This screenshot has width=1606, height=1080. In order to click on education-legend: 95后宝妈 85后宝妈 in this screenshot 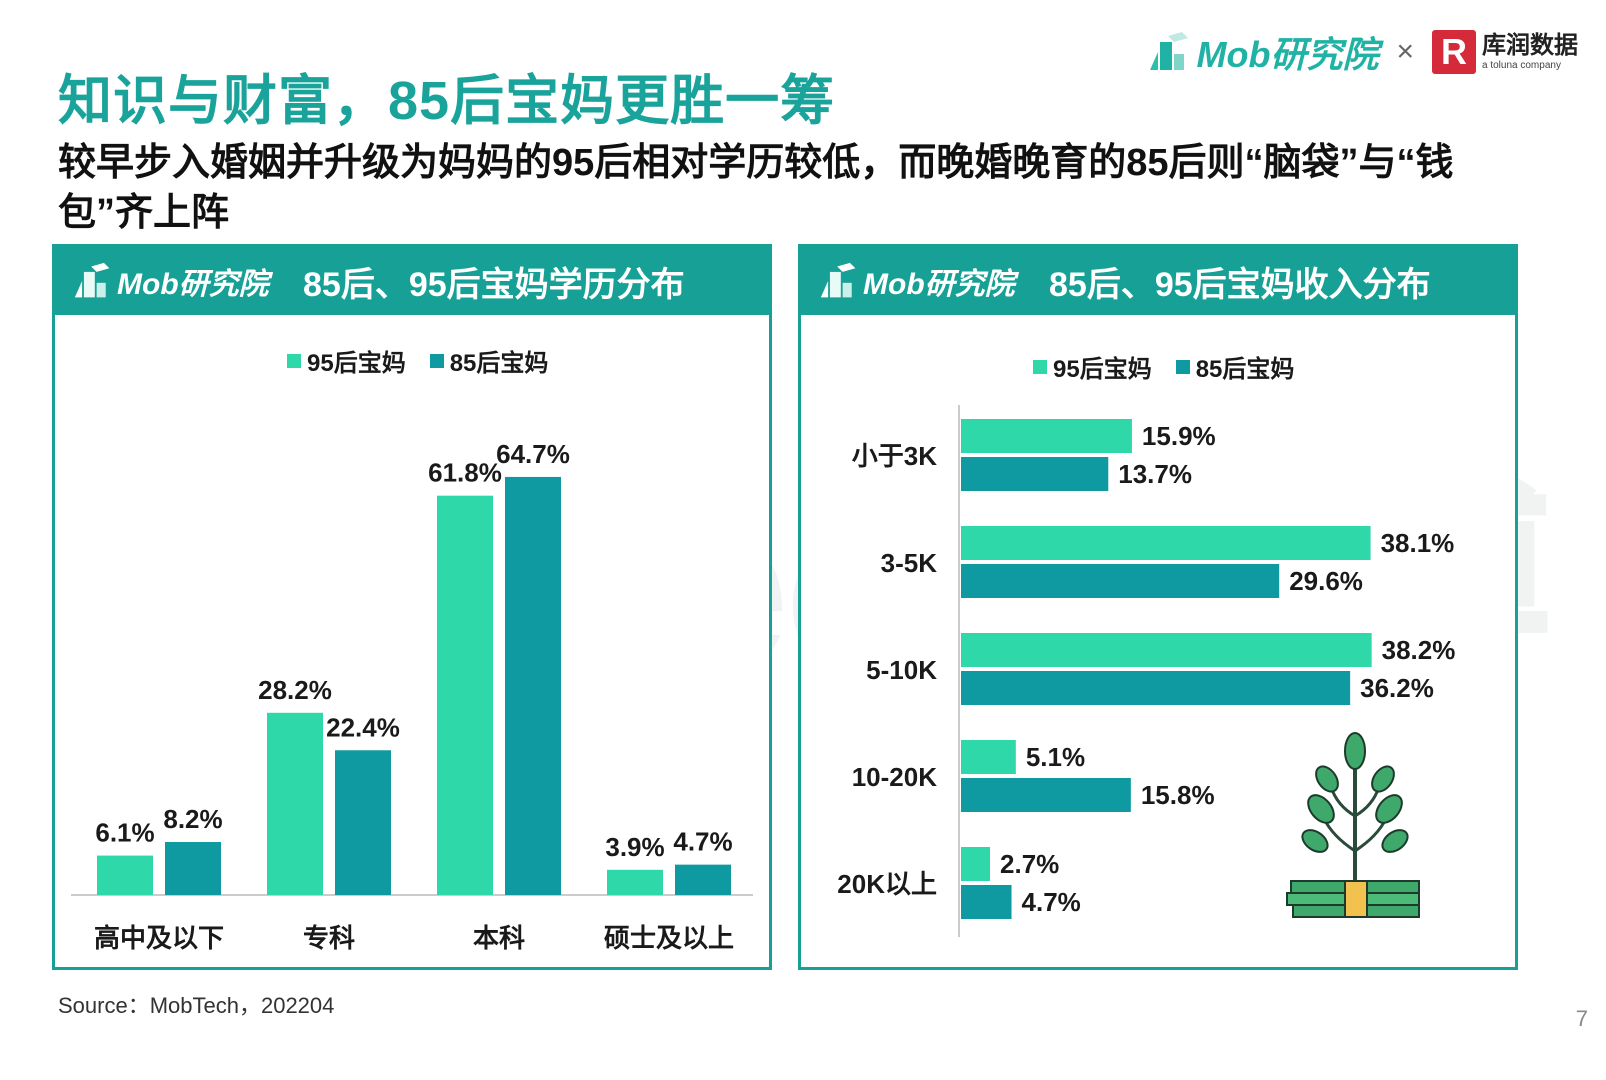, I will do `click(417, 360)`.